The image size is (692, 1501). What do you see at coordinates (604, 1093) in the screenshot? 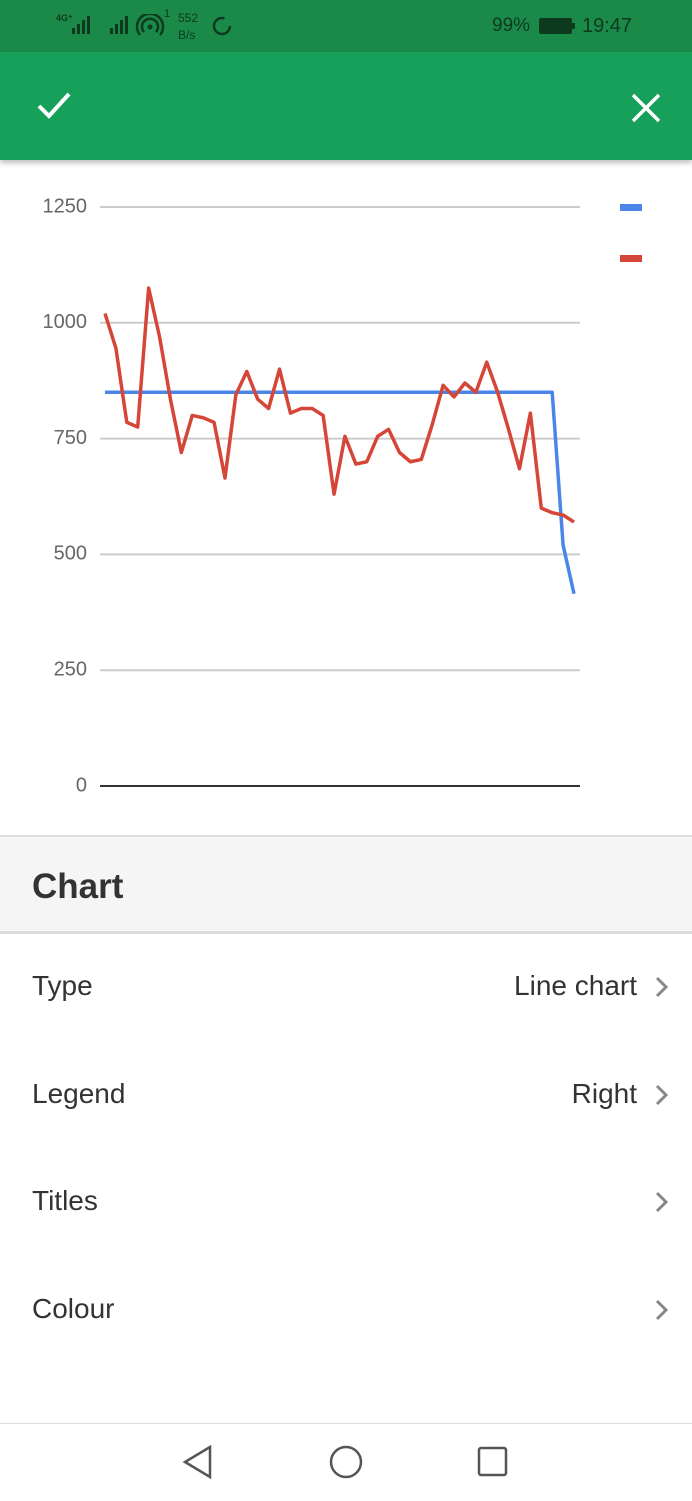
I see `setting-value: Right` at bounding box center [604, 1093].